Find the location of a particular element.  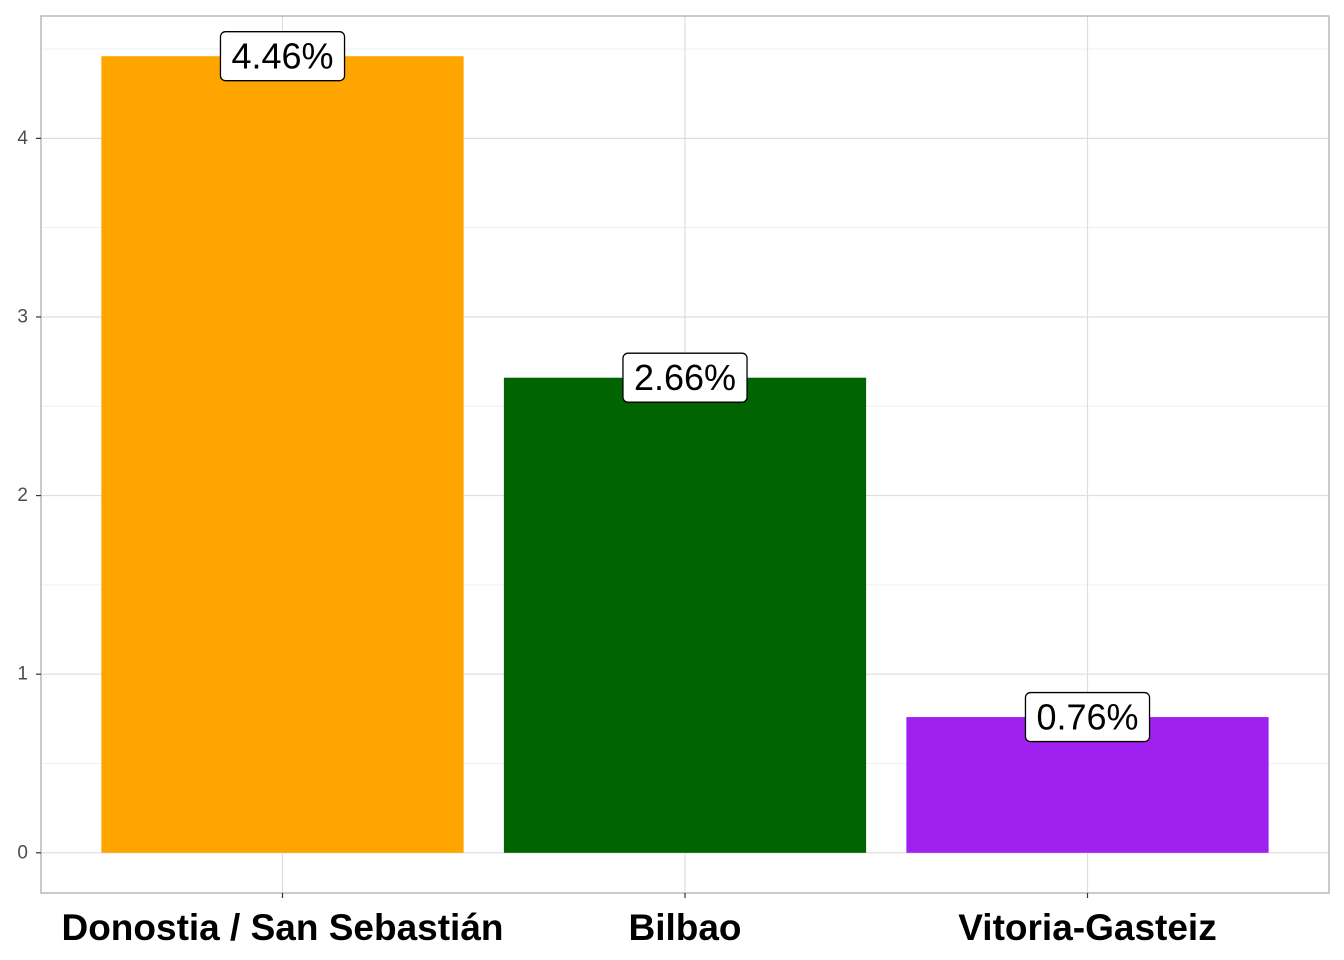

data-label: 4.46% is located at coordinates (282, 56).